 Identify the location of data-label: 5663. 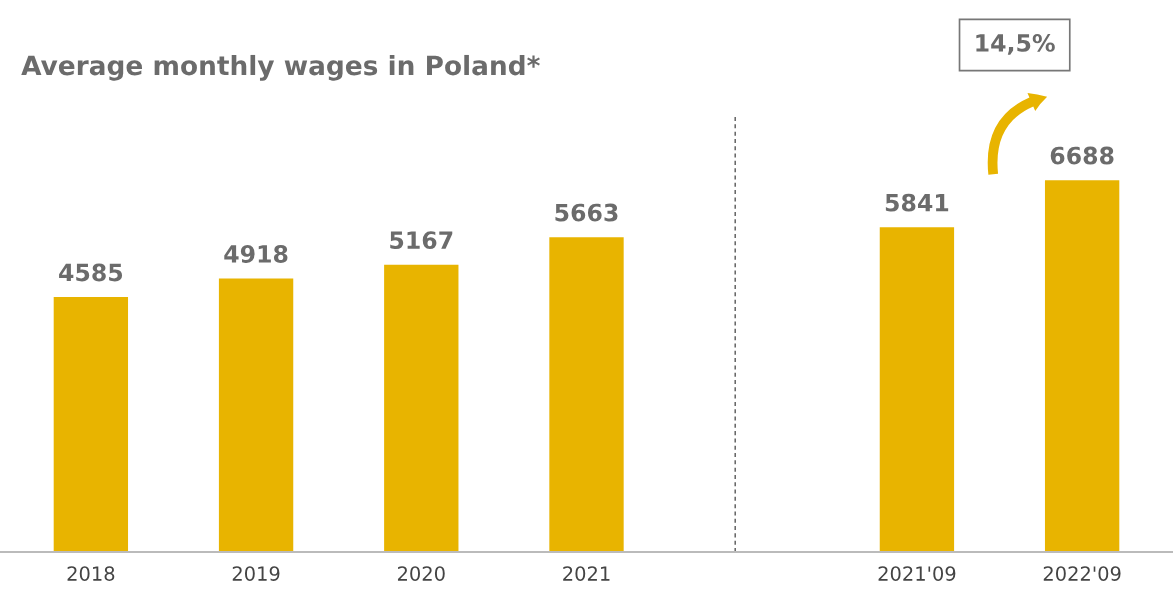
(586, 212).